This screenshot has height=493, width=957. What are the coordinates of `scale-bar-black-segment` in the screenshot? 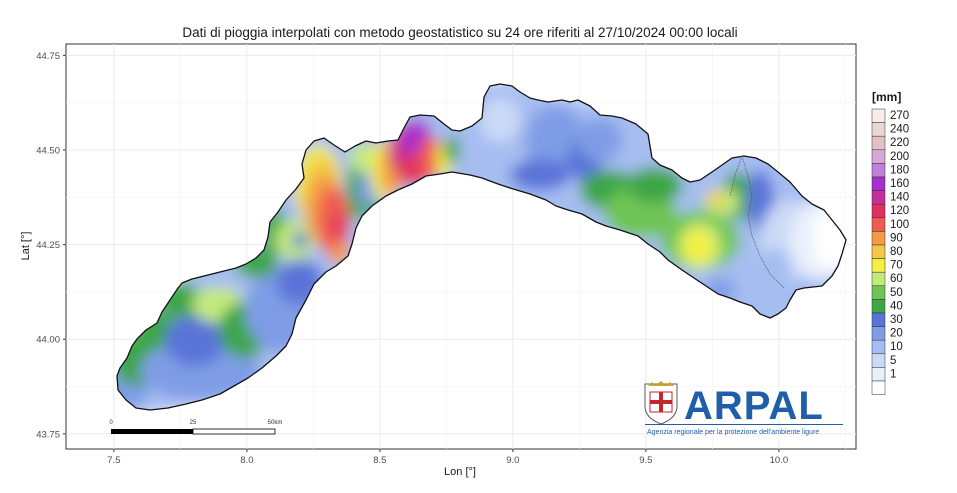 It's located at (152, 431).